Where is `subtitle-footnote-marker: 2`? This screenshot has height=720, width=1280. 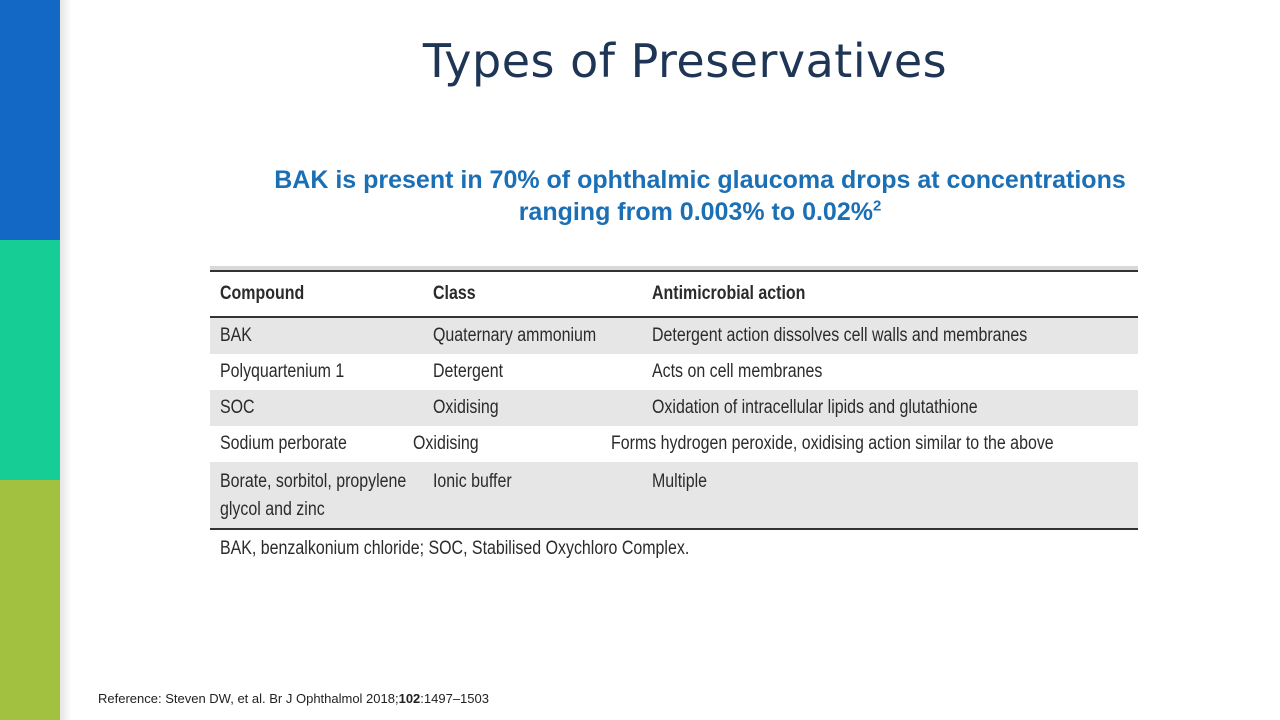 subtitle-footnote-marker: 2 is located at coordinates (877, 206).